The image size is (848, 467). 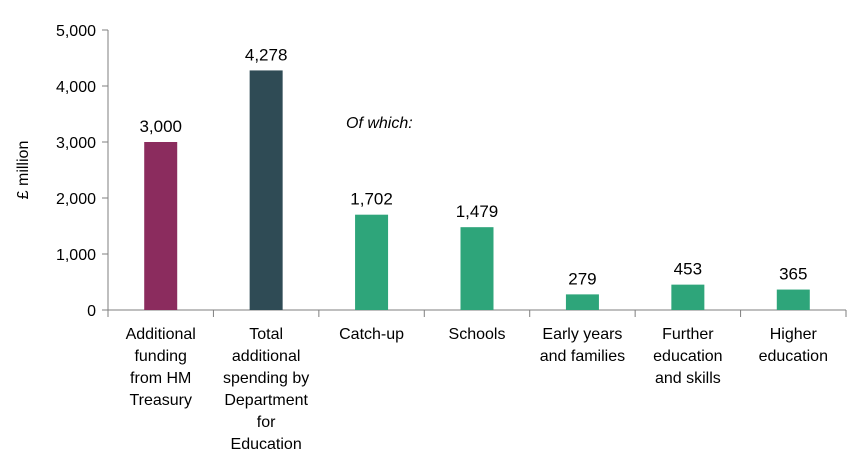 I want to click on bar-value-label: 3,000, so click(x=160, y=126).